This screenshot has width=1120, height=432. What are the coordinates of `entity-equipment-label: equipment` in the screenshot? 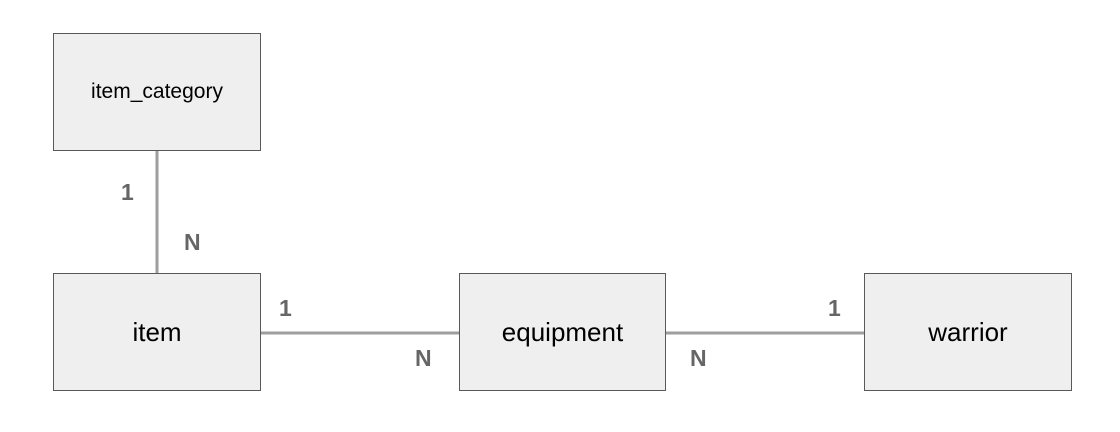 It's located at (562, 331).